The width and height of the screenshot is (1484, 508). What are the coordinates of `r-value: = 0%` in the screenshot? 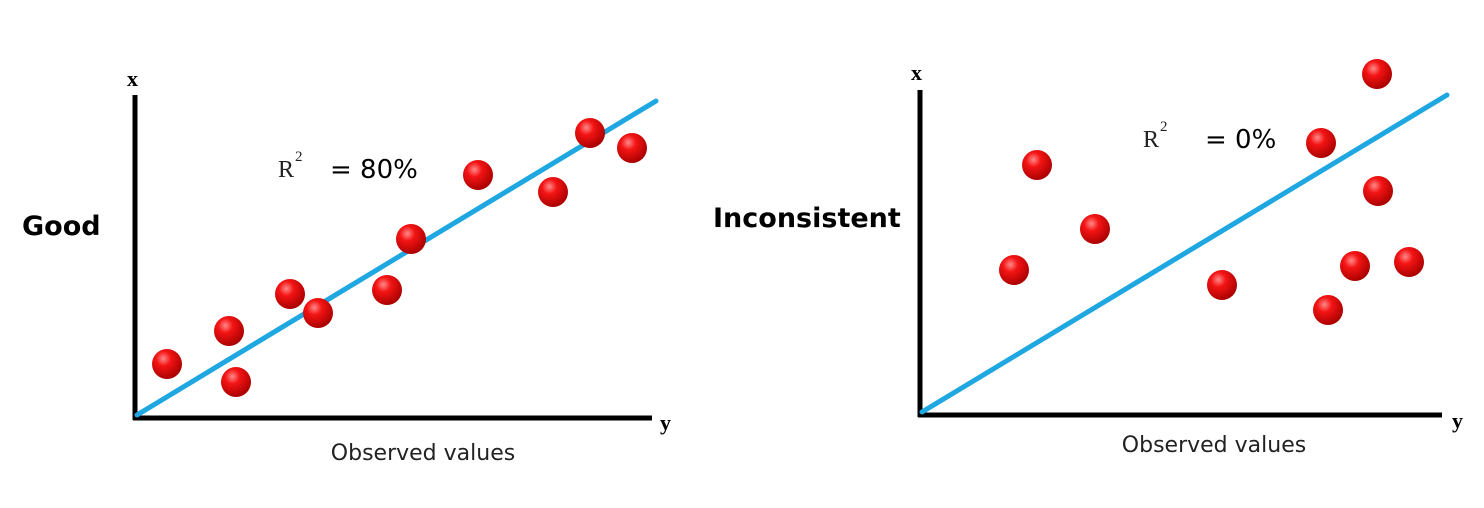 It's located at (1240, 140).